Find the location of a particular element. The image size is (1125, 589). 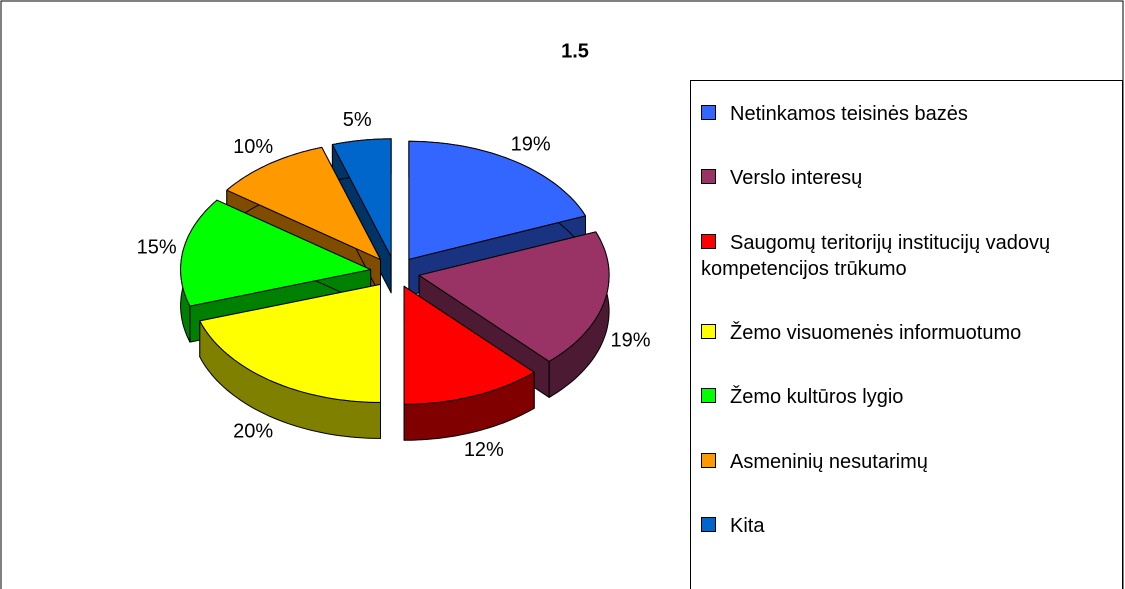

legend-item: Netinkamos teisinės bazės is located at coordinates (908, 114).